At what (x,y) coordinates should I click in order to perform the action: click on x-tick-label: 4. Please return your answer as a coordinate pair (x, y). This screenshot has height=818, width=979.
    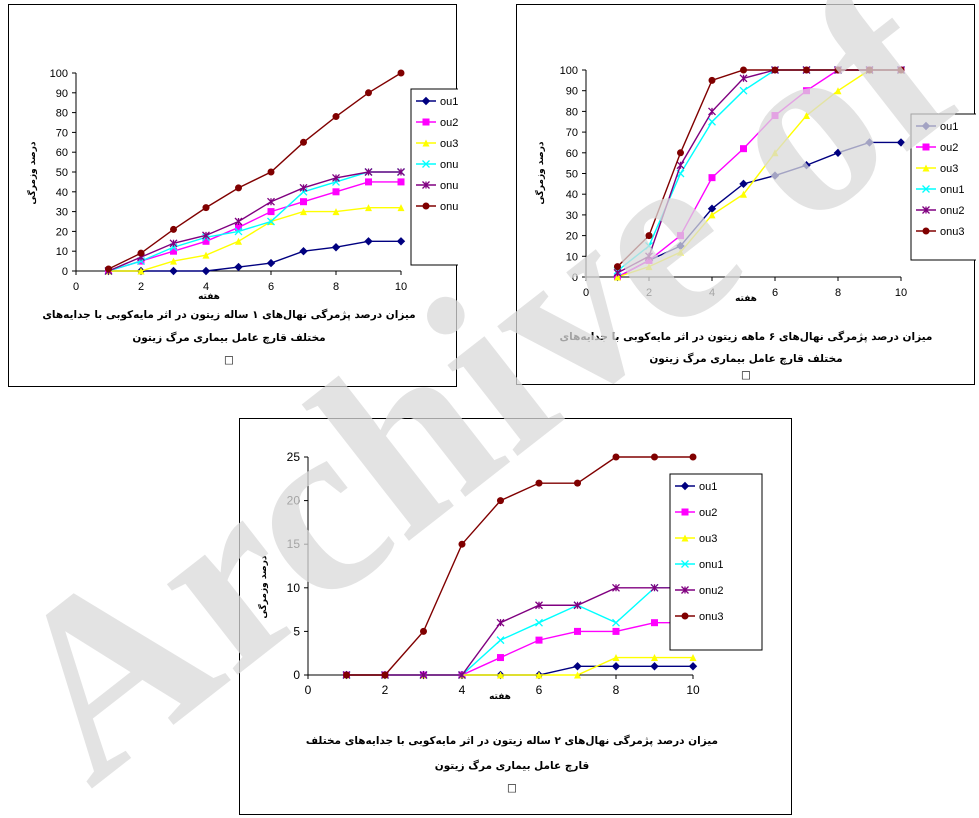
    Looking at the image, I should click on (462, 690).